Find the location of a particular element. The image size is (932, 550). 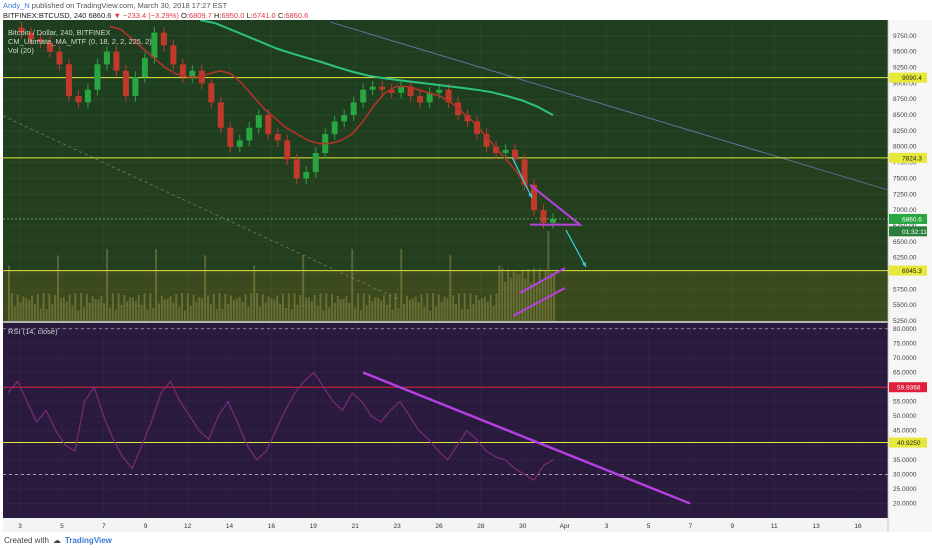

rsi-tick-label: 70.0000 is located at coordinates (905, 358).